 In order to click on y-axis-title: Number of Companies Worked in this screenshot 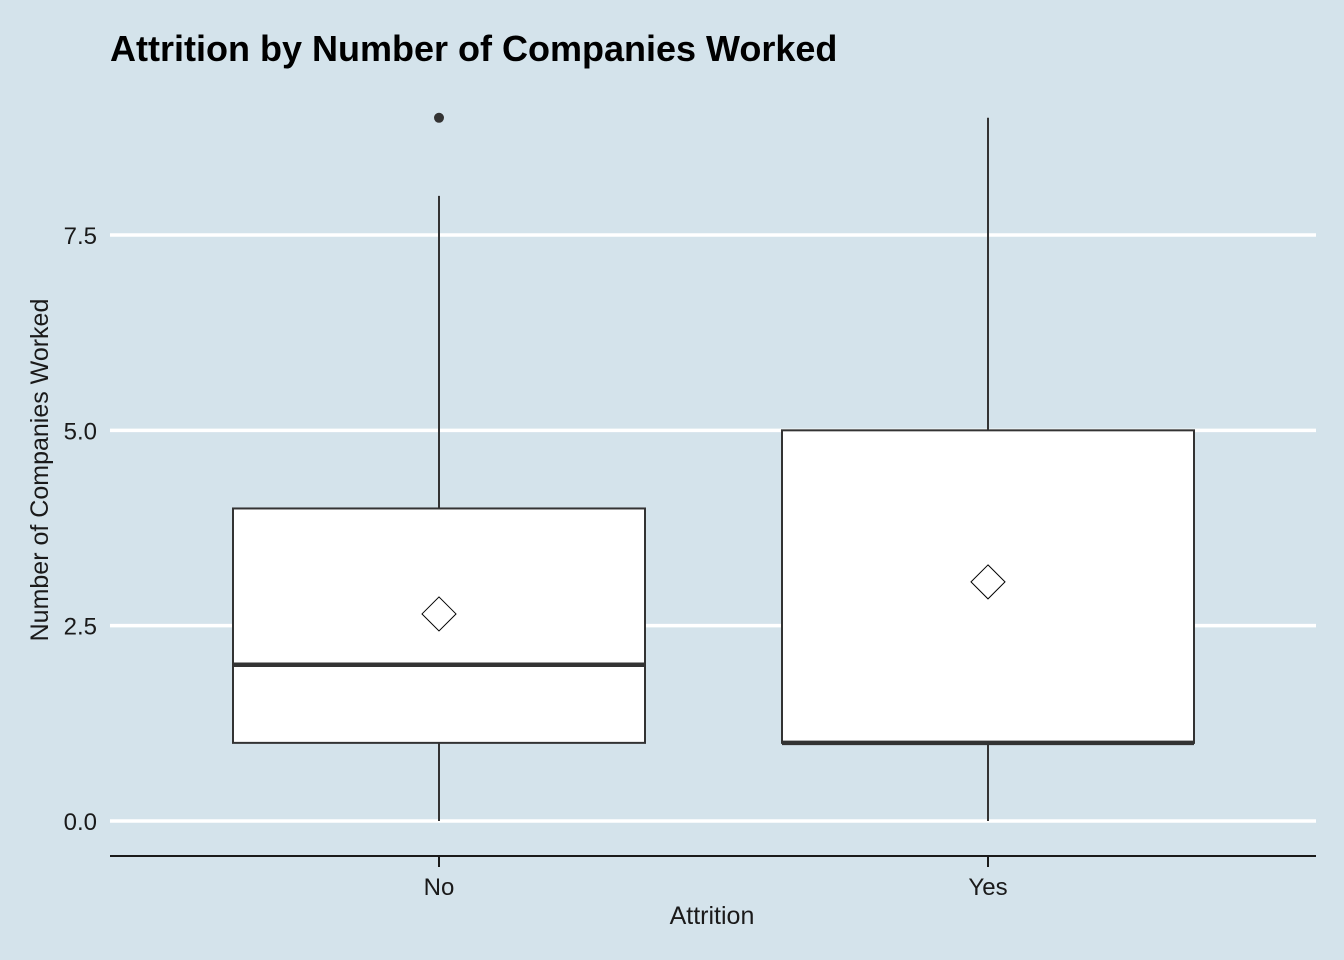, I will do `click(40, 470)`.